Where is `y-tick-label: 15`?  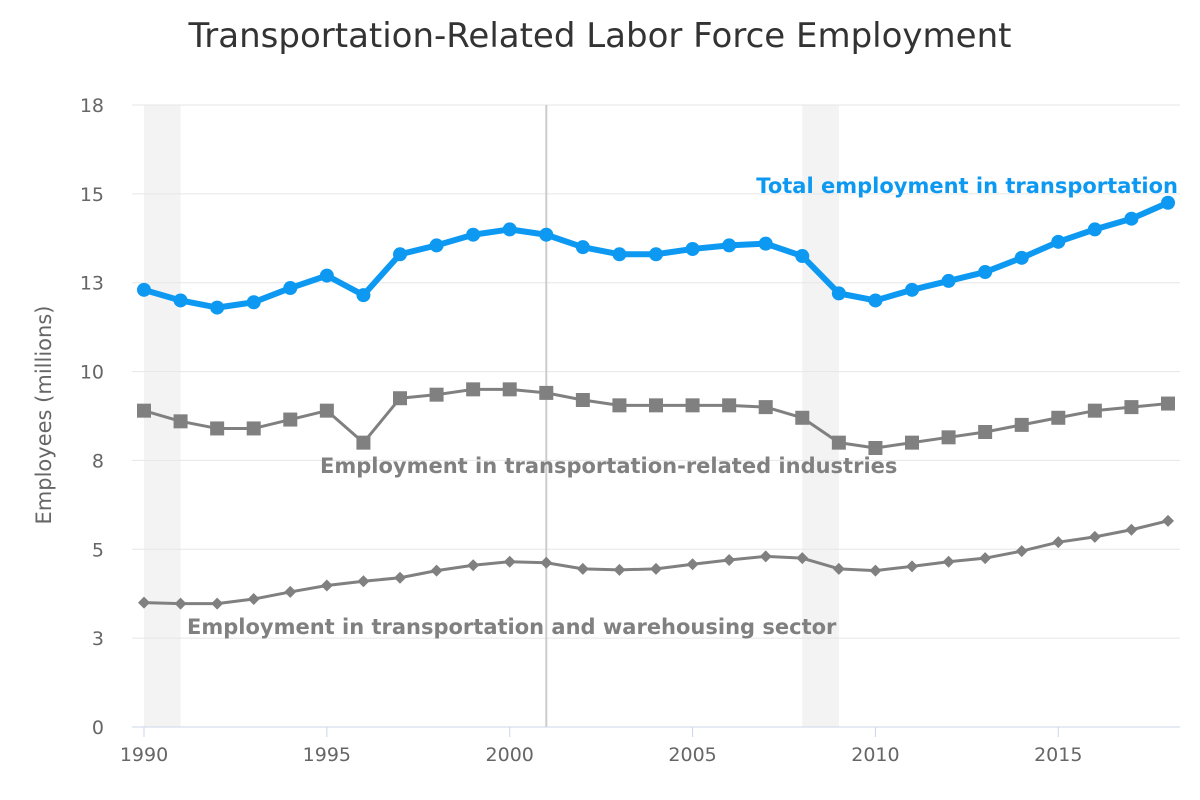
y-tick-label: 15 is located at coordinates (92, 195).